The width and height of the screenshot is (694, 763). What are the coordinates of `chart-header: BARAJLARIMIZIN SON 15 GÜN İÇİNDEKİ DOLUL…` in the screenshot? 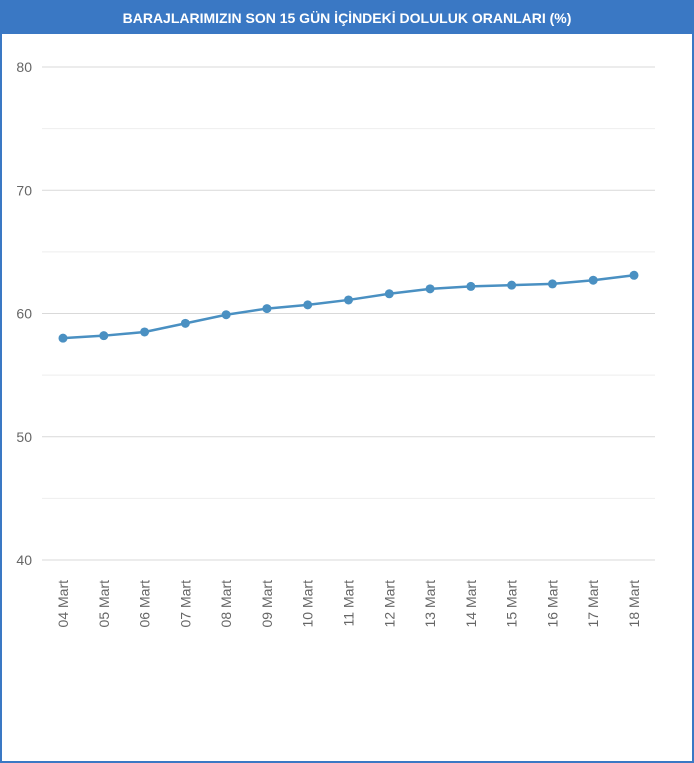 It's located at (347, 18).